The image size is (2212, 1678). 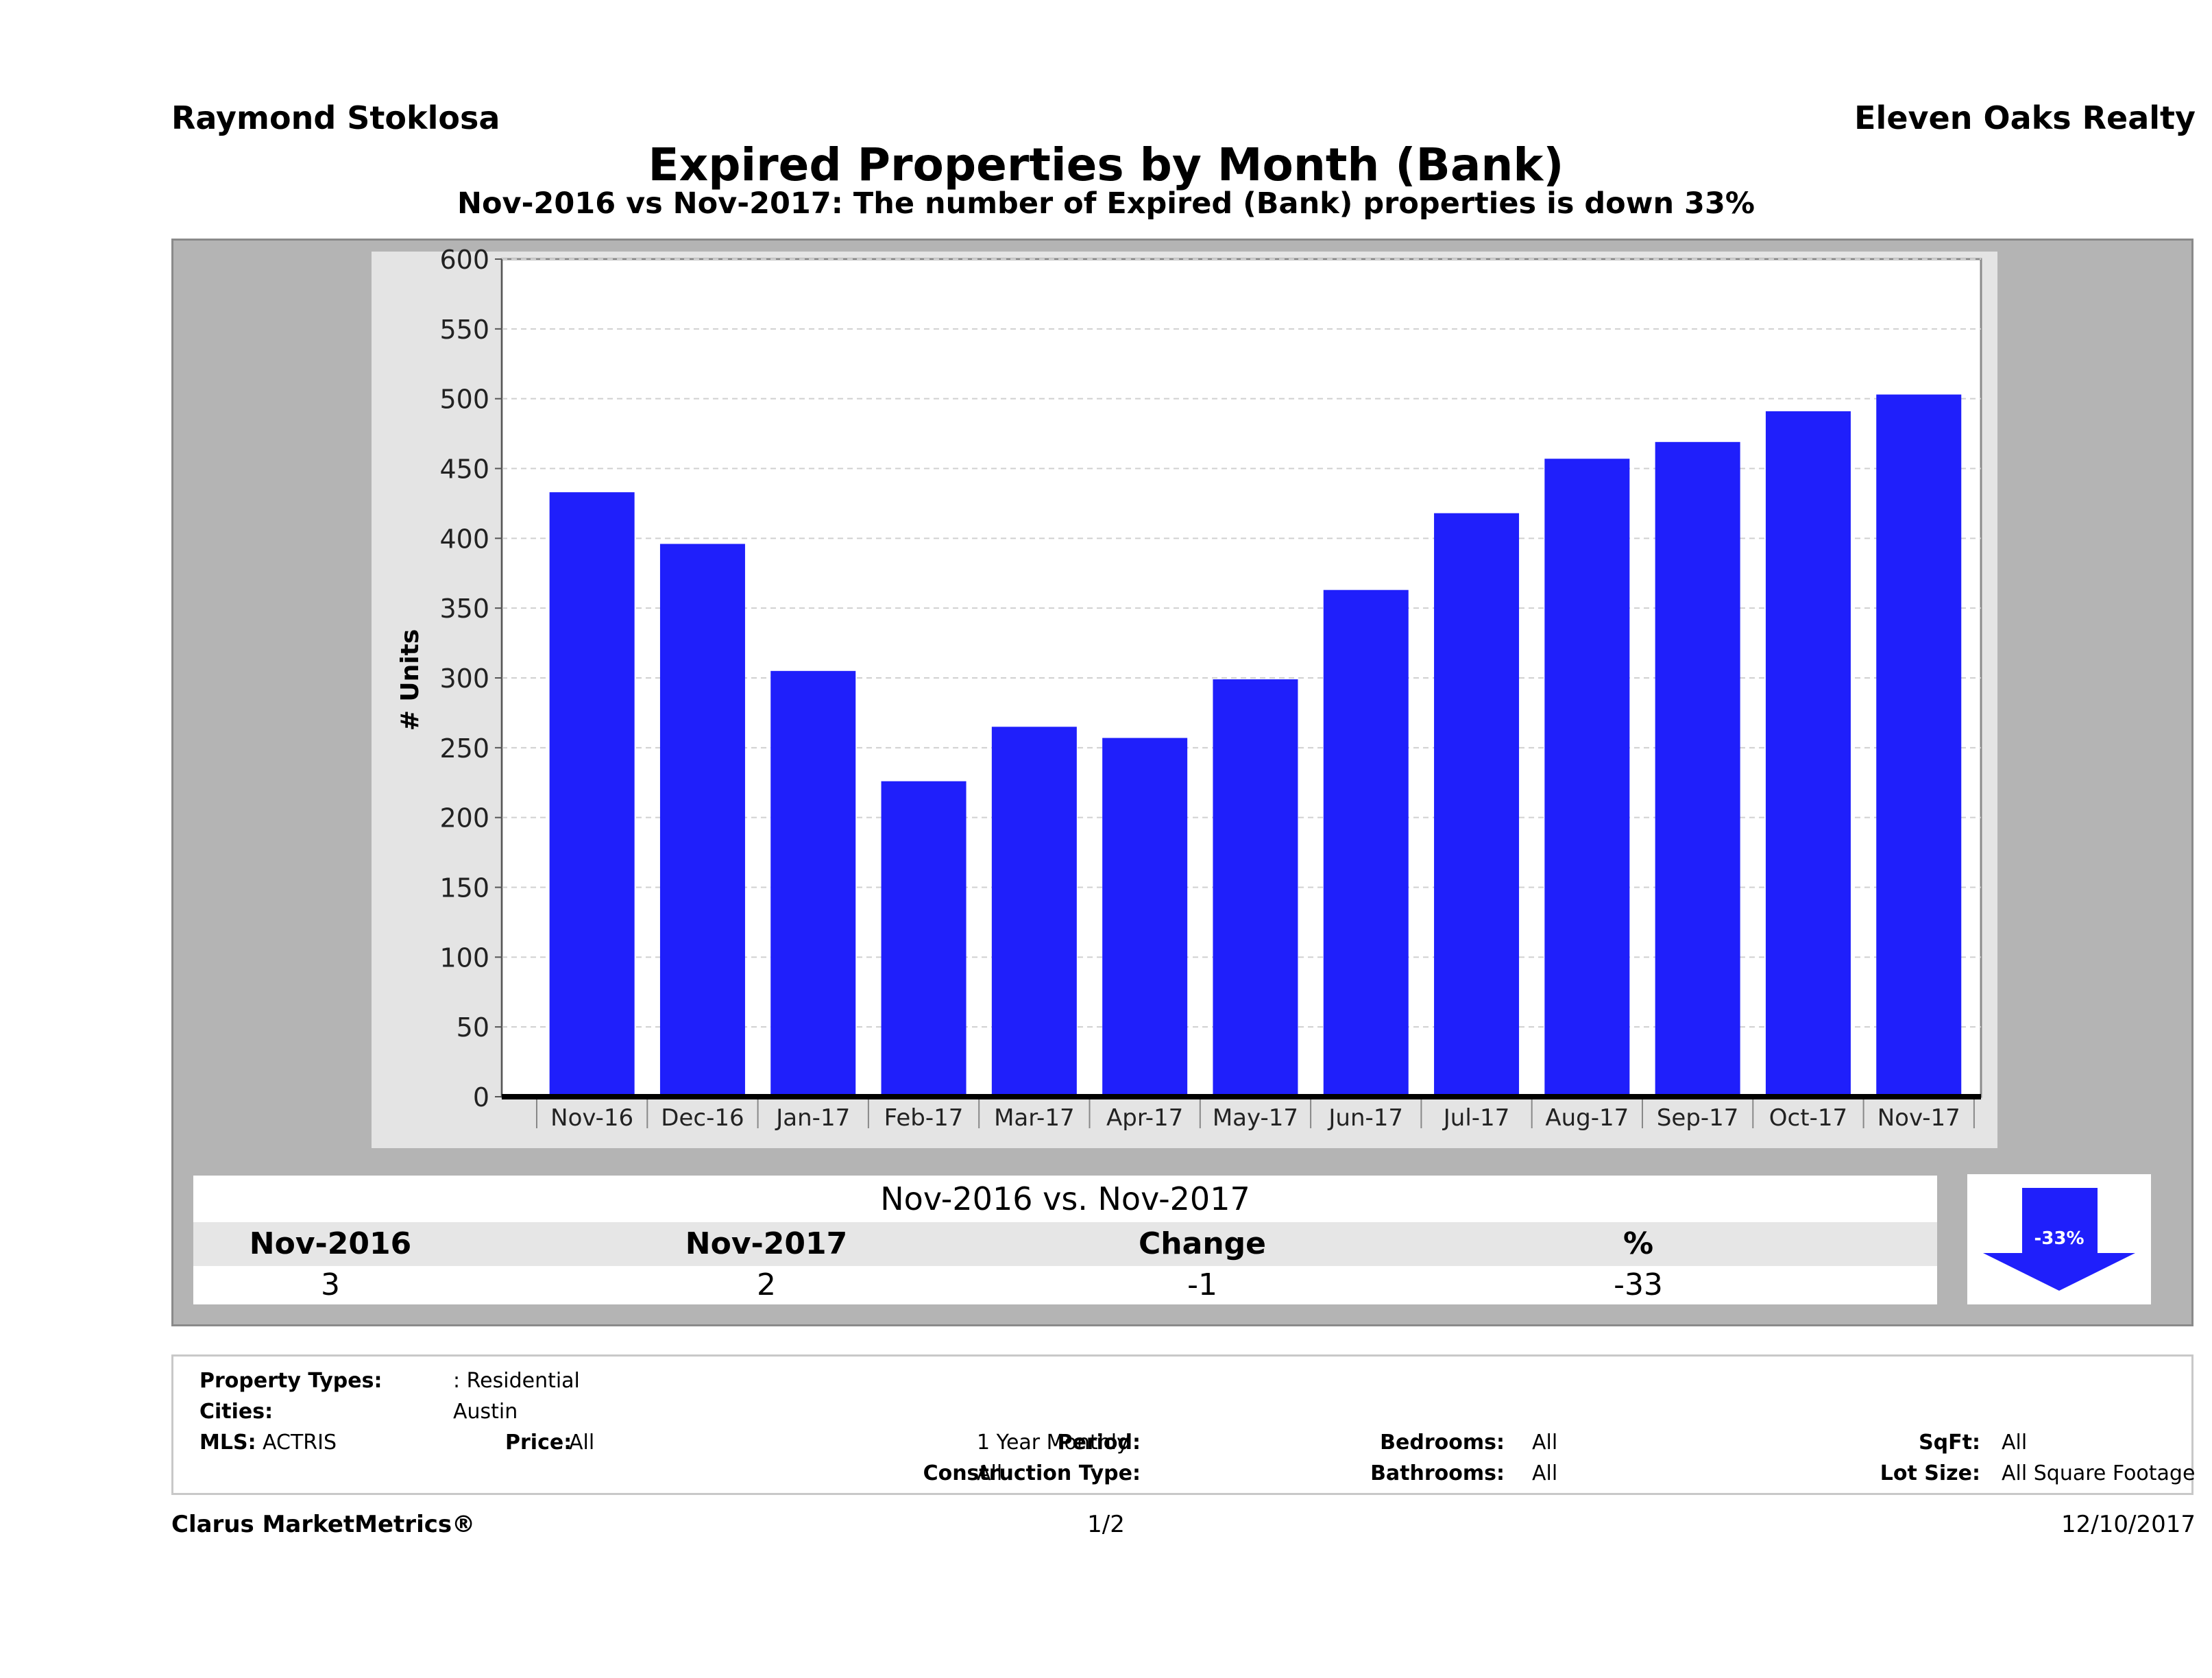 I want to click on lot-size-label: Lot Size:, so click(x=1930, y=1473).